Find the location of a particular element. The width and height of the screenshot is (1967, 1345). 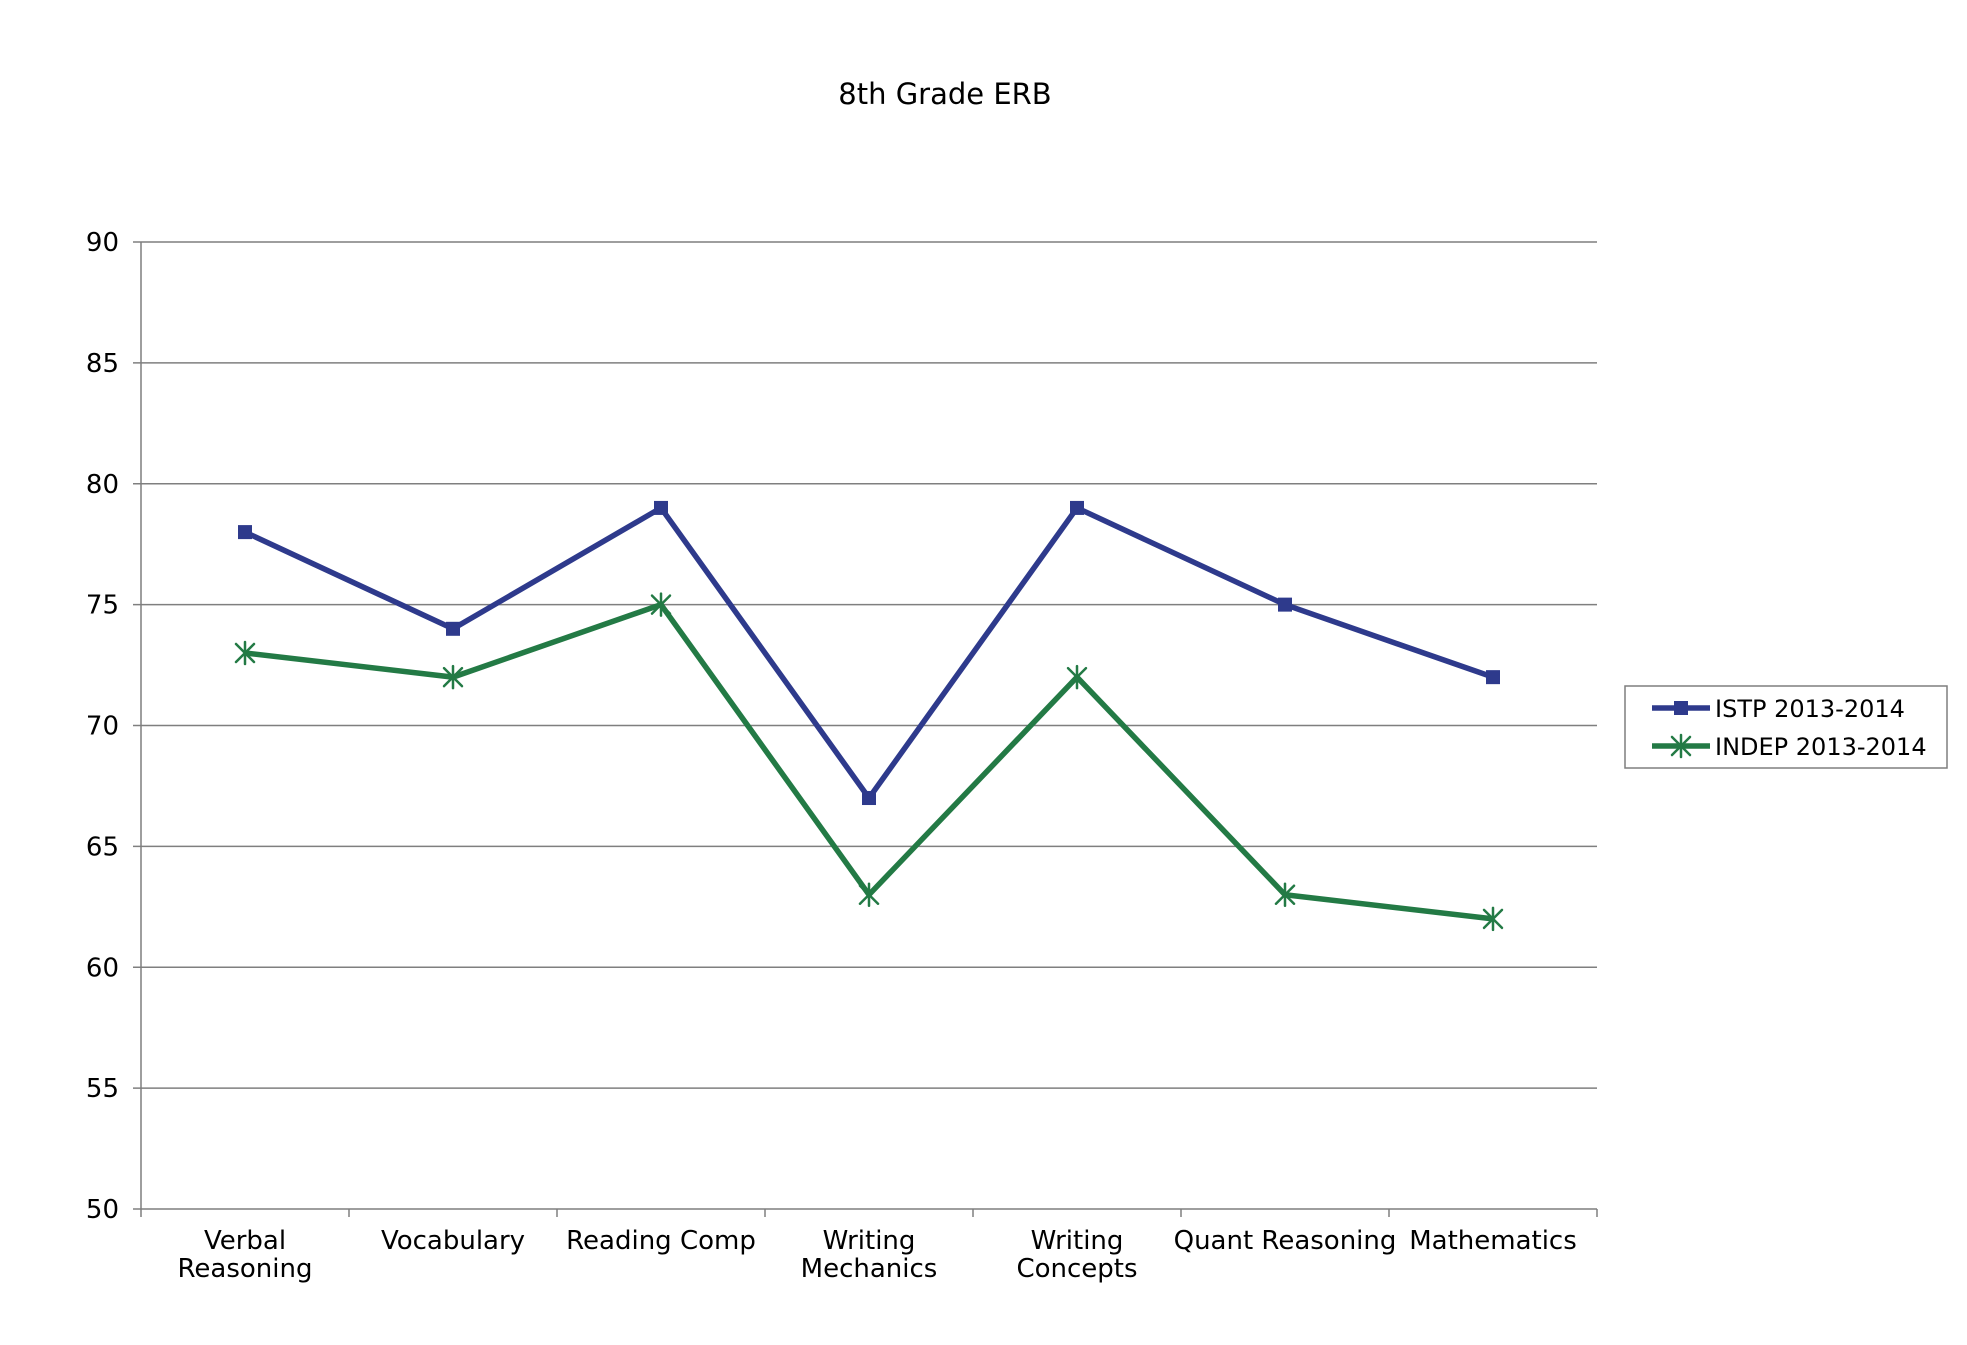

legend: ISTP 2013-2014 INDEP 2013-2014 is located at coordinates (1786, 727).